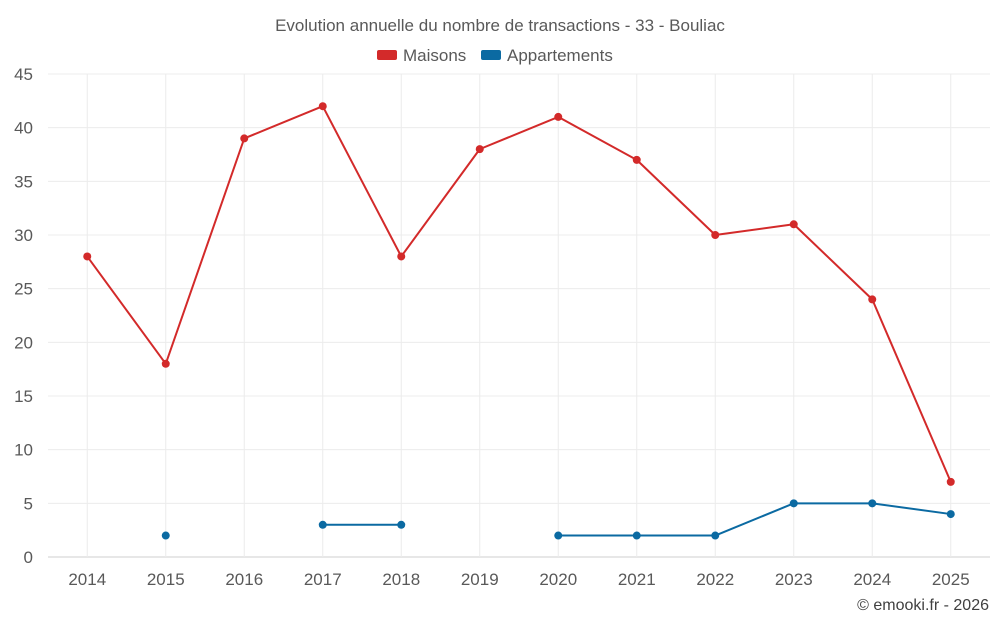 The height and width of the screenshot is (625, 1000). What do you see at coordinates (715, 579) in the screenshot?
I see `x-tick-label: 2022` at bounding box center [715, 579].